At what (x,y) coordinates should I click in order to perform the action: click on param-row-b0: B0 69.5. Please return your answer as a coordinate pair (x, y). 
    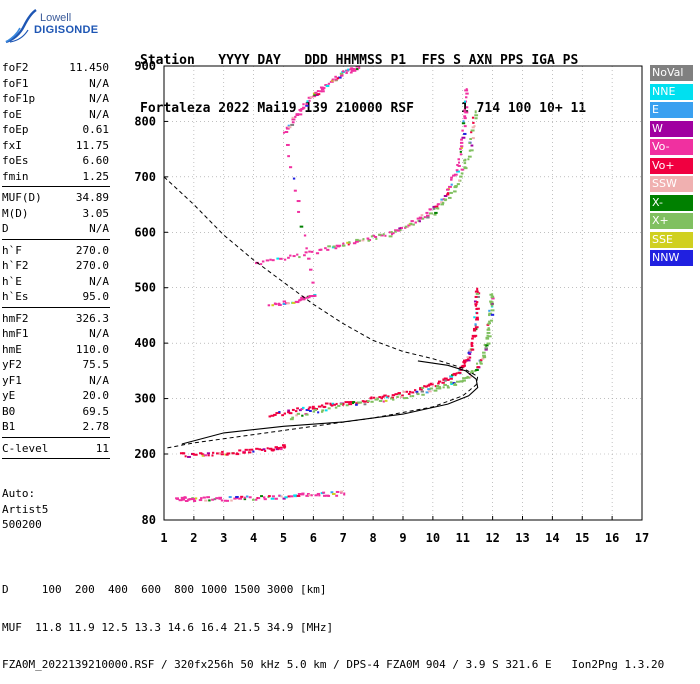
    Looking at the image, I should click on (56, 412).